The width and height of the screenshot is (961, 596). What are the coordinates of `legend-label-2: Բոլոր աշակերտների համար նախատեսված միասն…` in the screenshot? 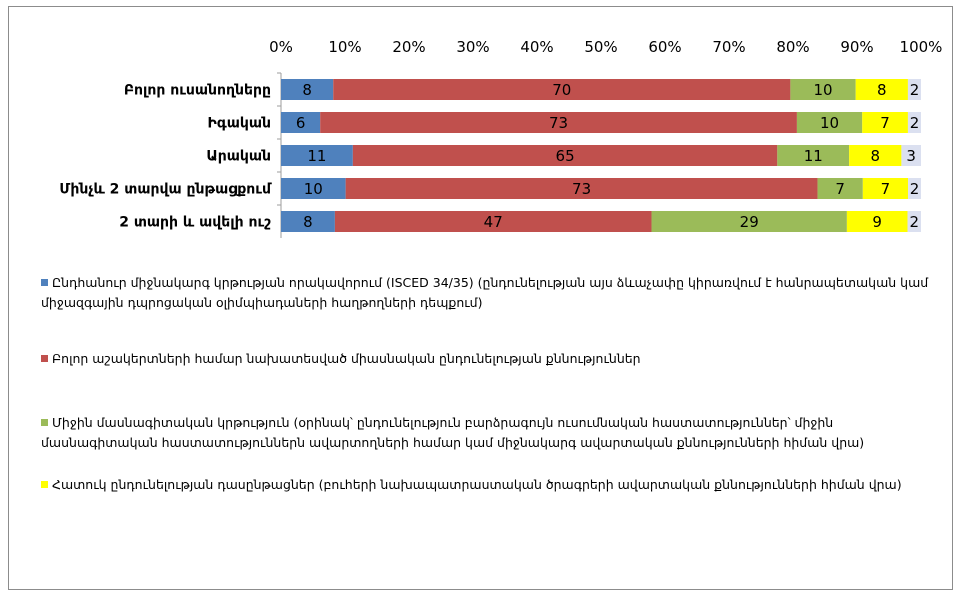 It's located at (346, 358).